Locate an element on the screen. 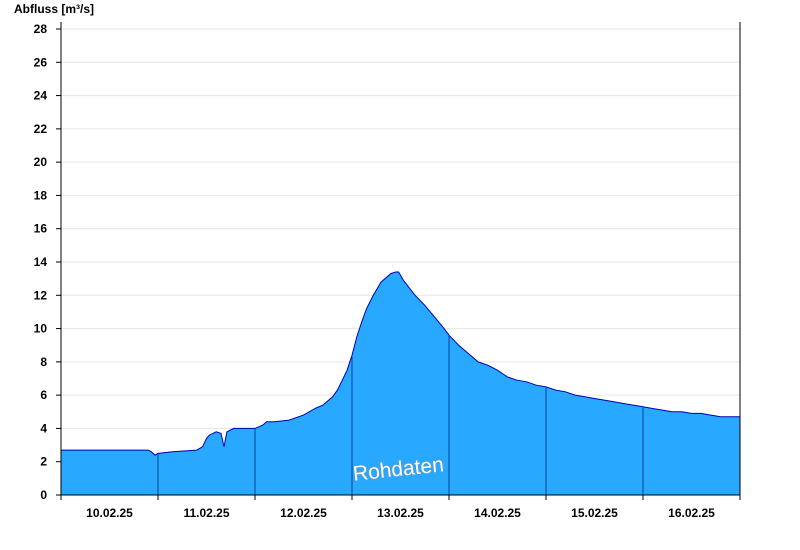 The height and width of the screenshot is (550, 800). y-tick-label: 16 is located at coordinates (41, 229).